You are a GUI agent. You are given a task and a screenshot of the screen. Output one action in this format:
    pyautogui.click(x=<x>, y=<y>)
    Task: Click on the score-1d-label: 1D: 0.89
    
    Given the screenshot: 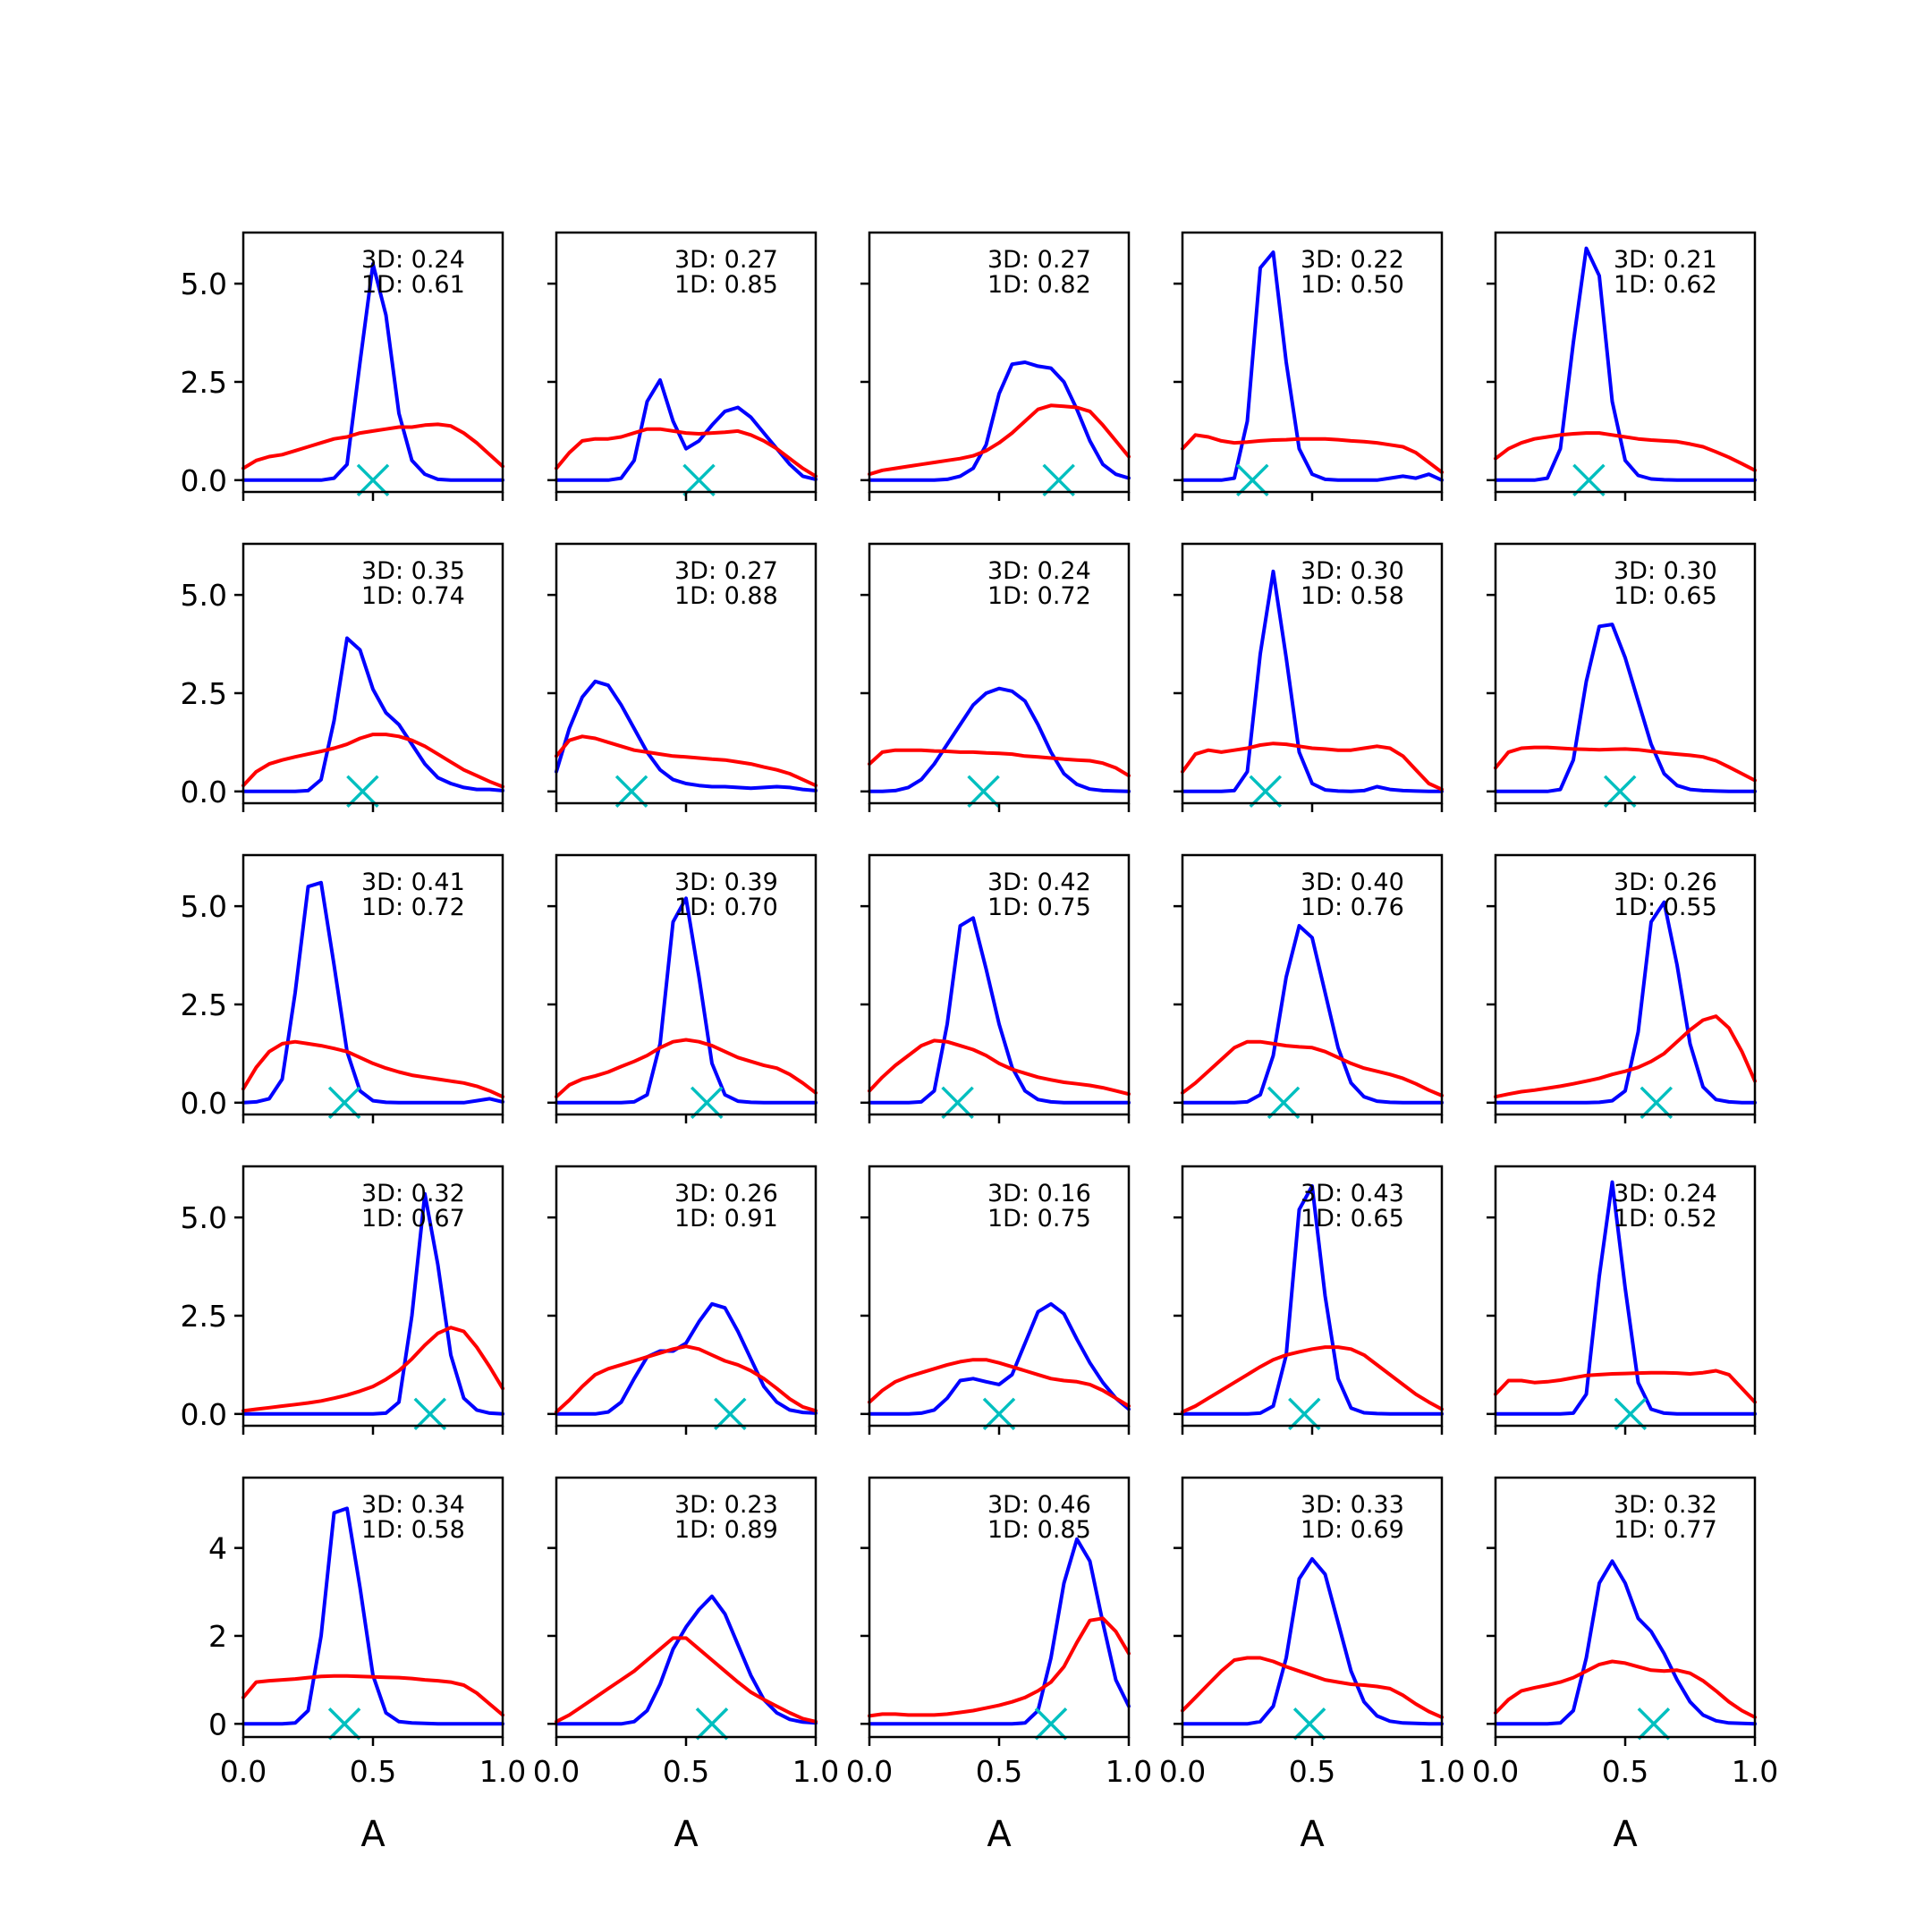 What is the action you would take?
    pyautogui.click(x=726, y=1530)
    